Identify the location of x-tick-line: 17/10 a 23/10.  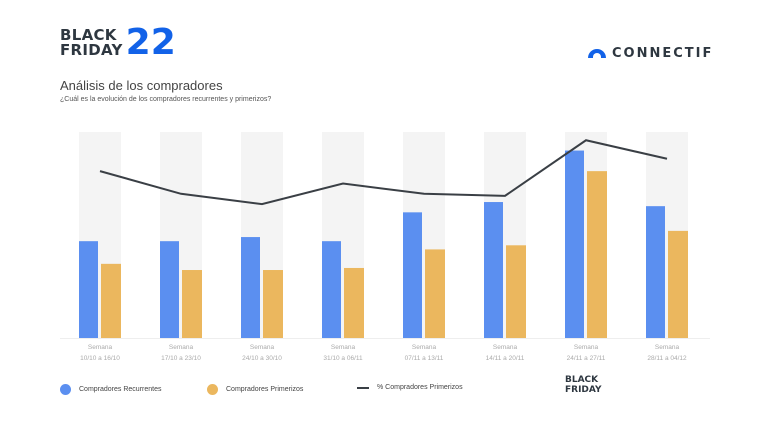
(181, 358).